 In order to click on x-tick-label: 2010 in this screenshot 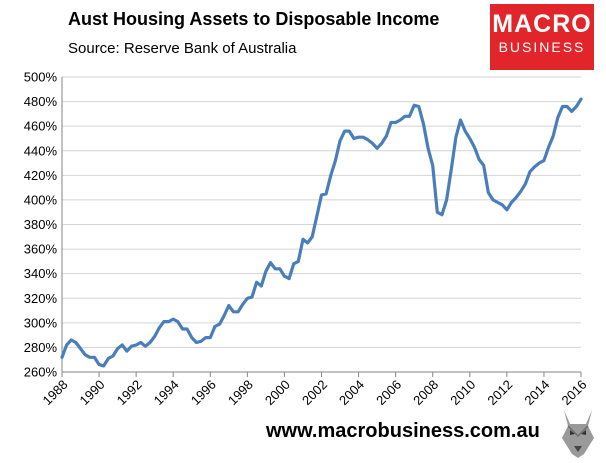, I will do `click(462, 392)`.